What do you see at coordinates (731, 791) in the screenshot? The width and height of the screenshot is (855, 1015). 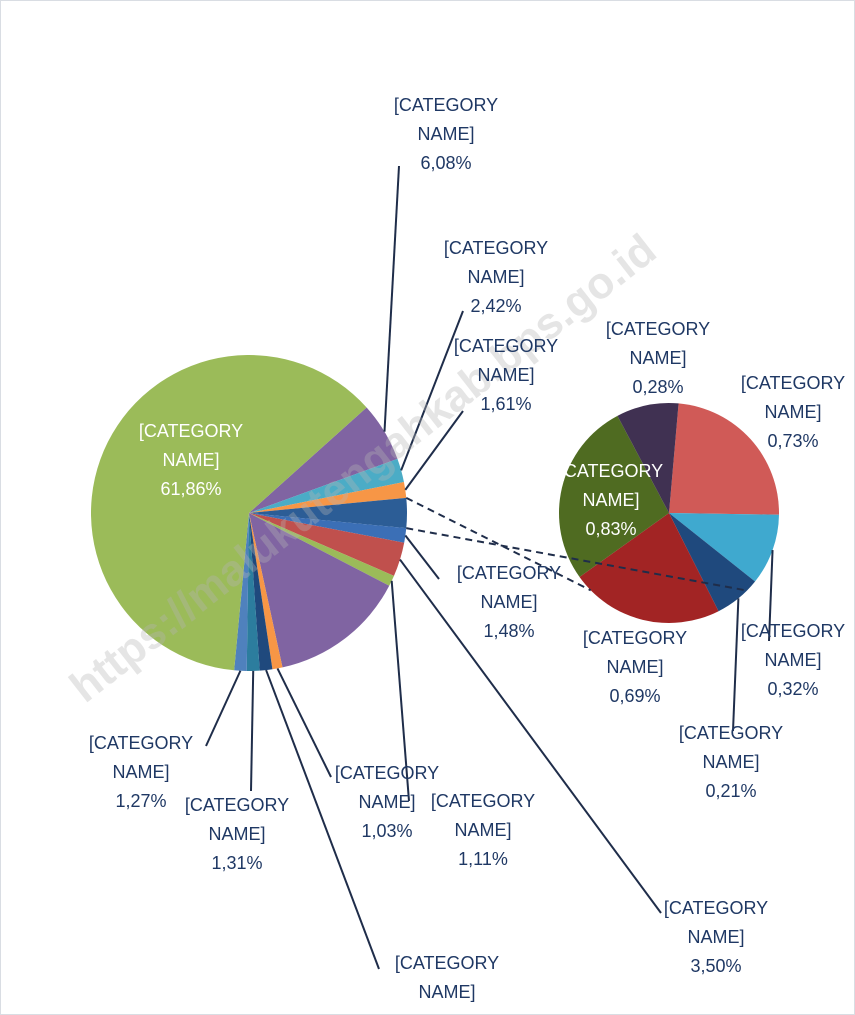 I see `slice-value-label: 0,21%` at bounding box center [731, 791].